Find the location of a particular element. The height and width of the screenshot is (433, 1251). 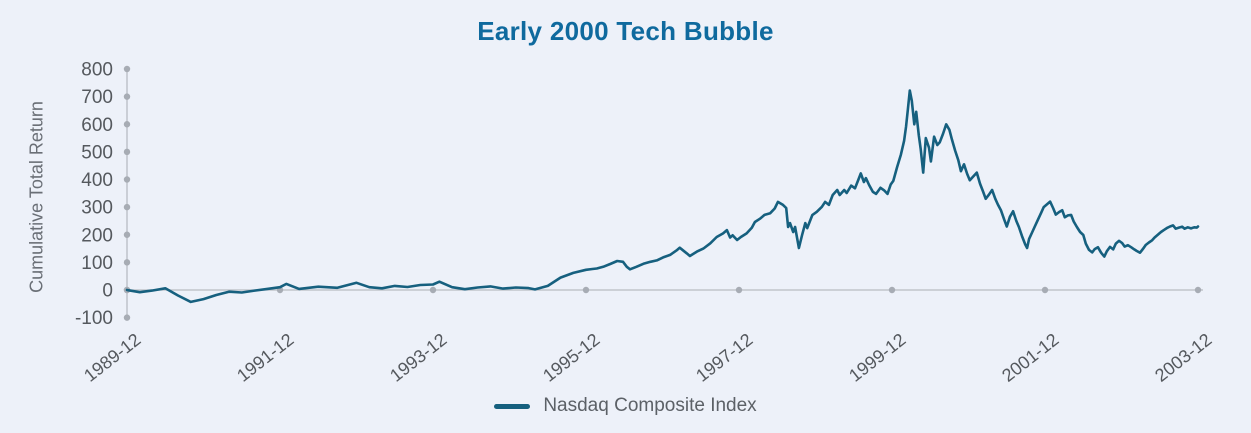

y-tick-label: 100 is located at coordinates (97, 263).